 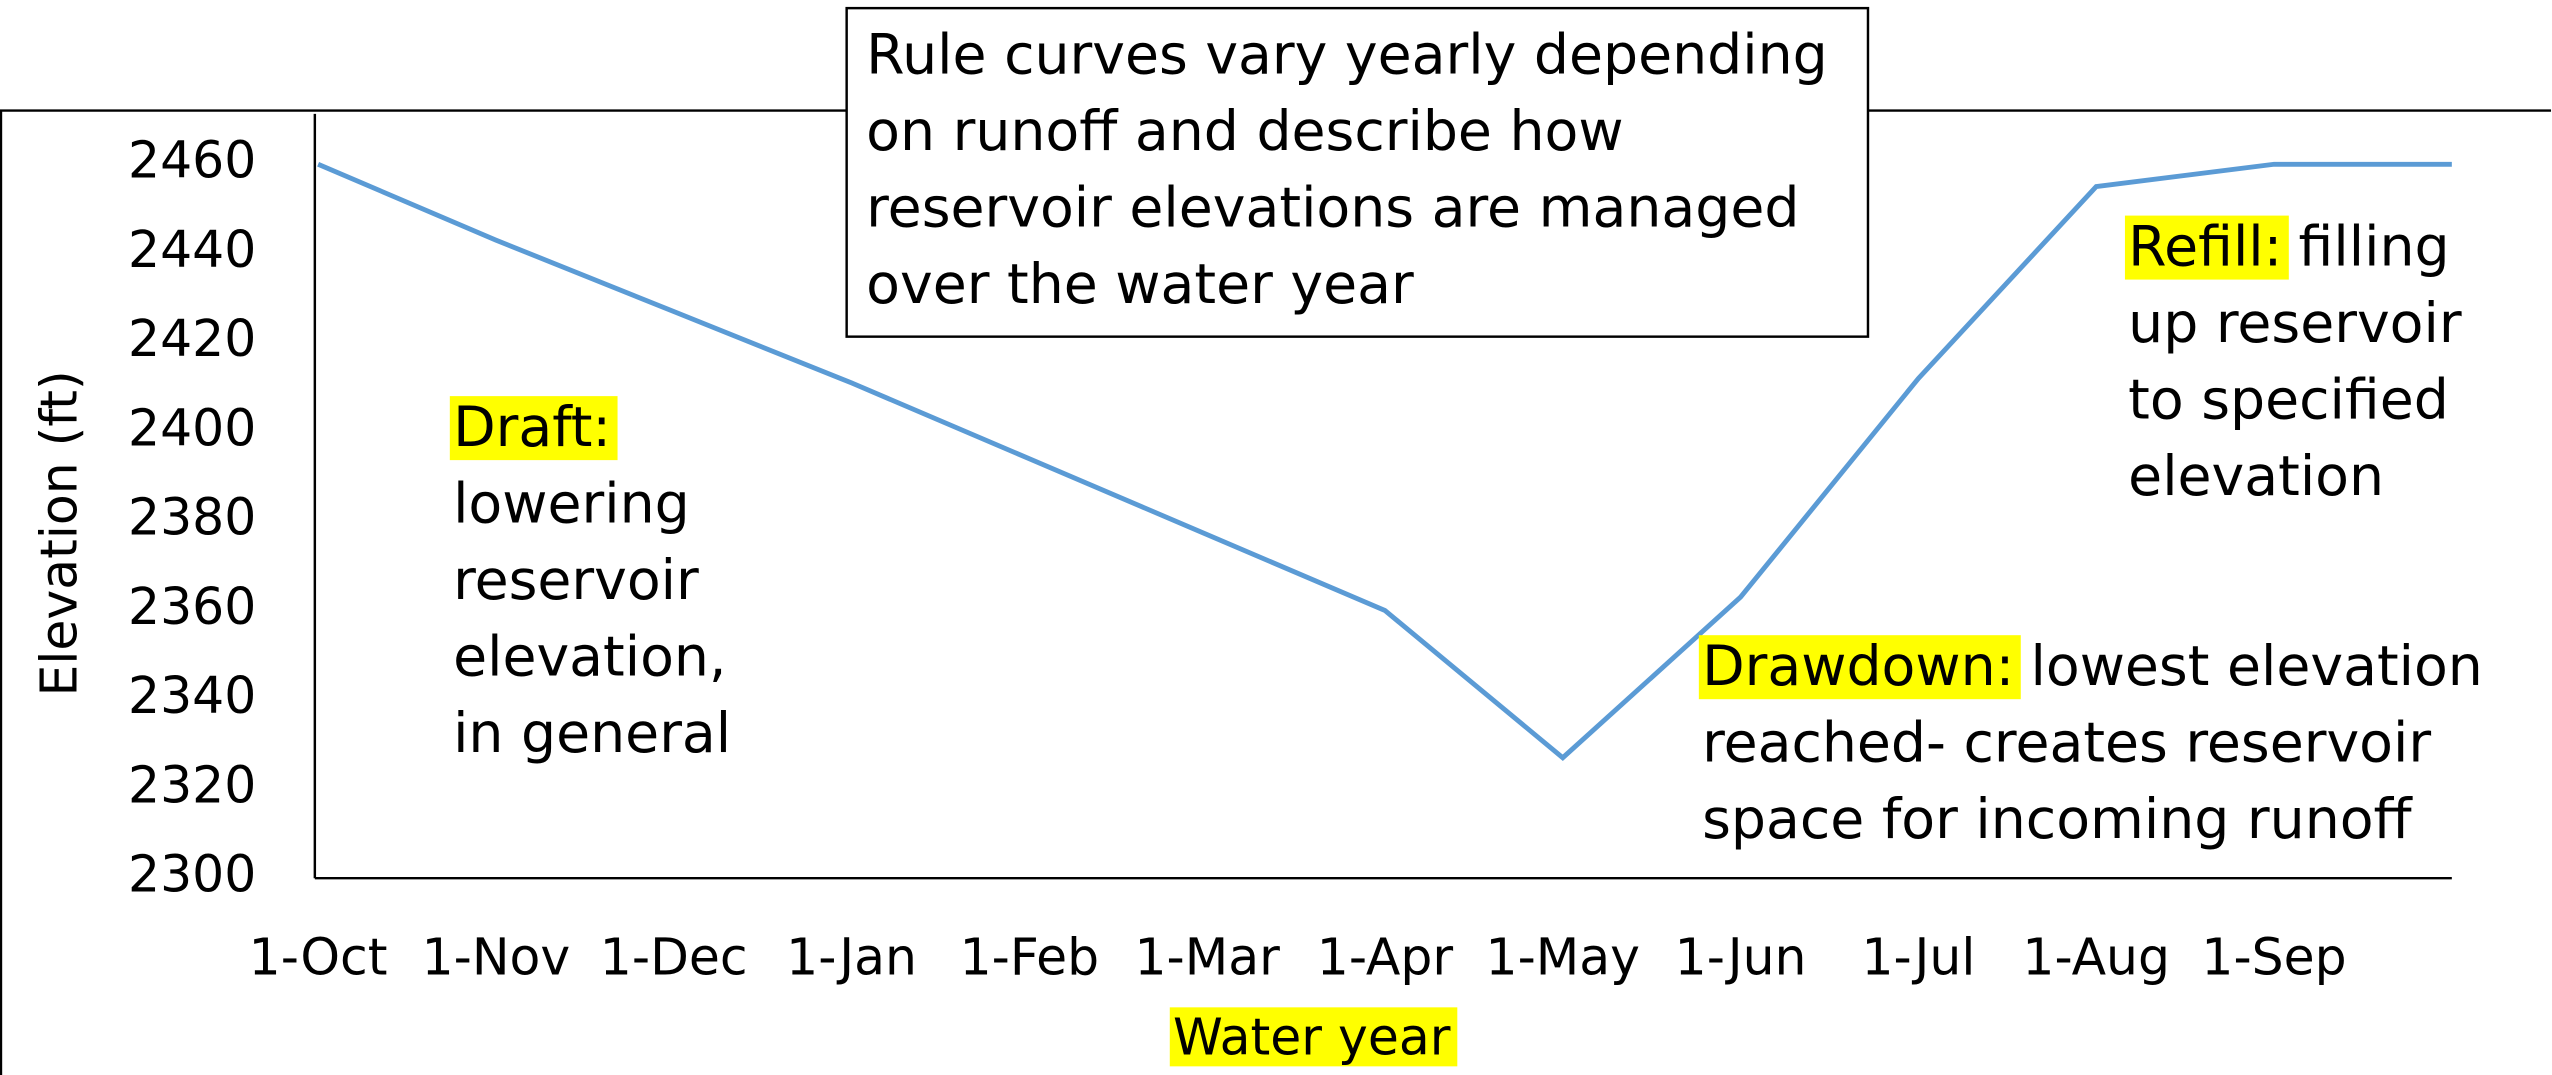 I want to click on callout-text: on runoff and describe how, so click(x=1244, y=132).